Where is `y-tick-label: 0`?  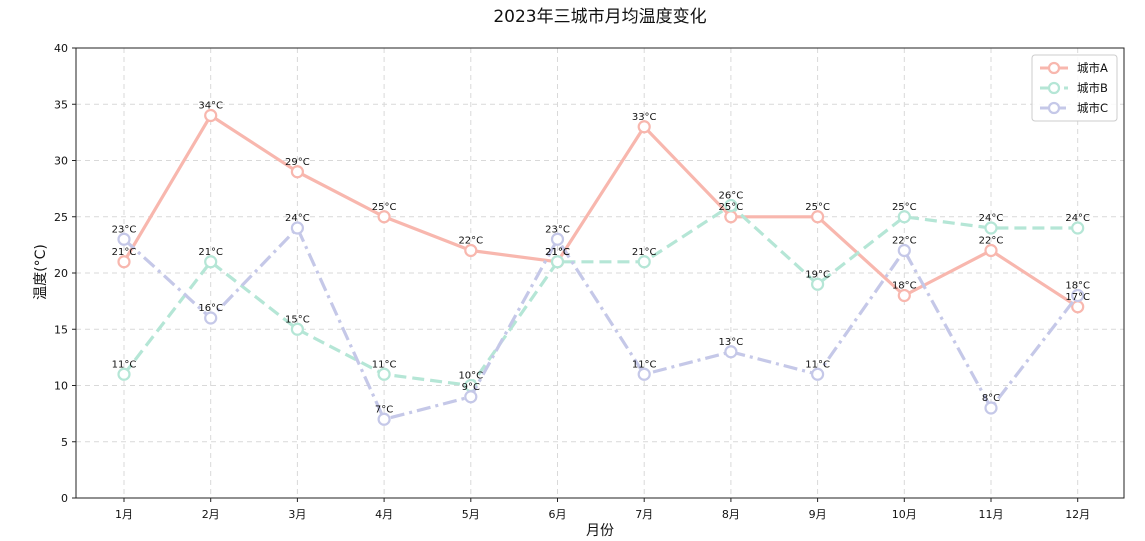
y-tick-label: 0 is located at coordinates (64, 498).